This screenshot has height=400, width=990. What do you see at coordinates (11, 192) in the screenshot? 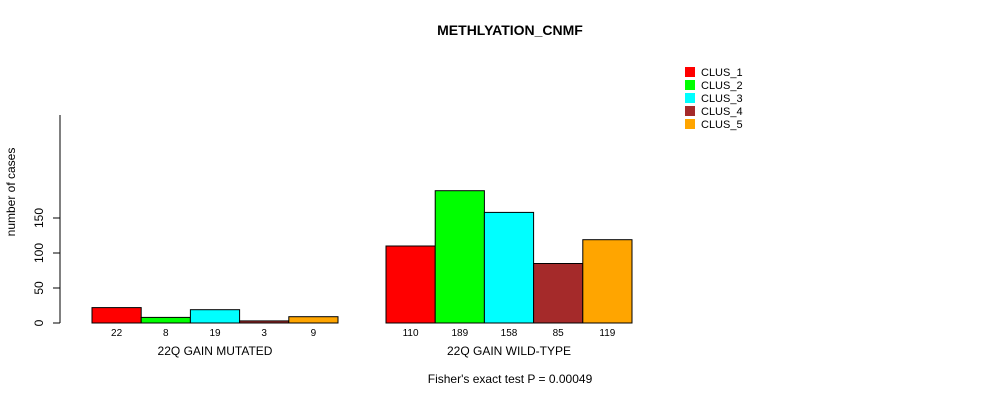
I see `y-axis-label: number of cases` at bounding box center [11, 192].